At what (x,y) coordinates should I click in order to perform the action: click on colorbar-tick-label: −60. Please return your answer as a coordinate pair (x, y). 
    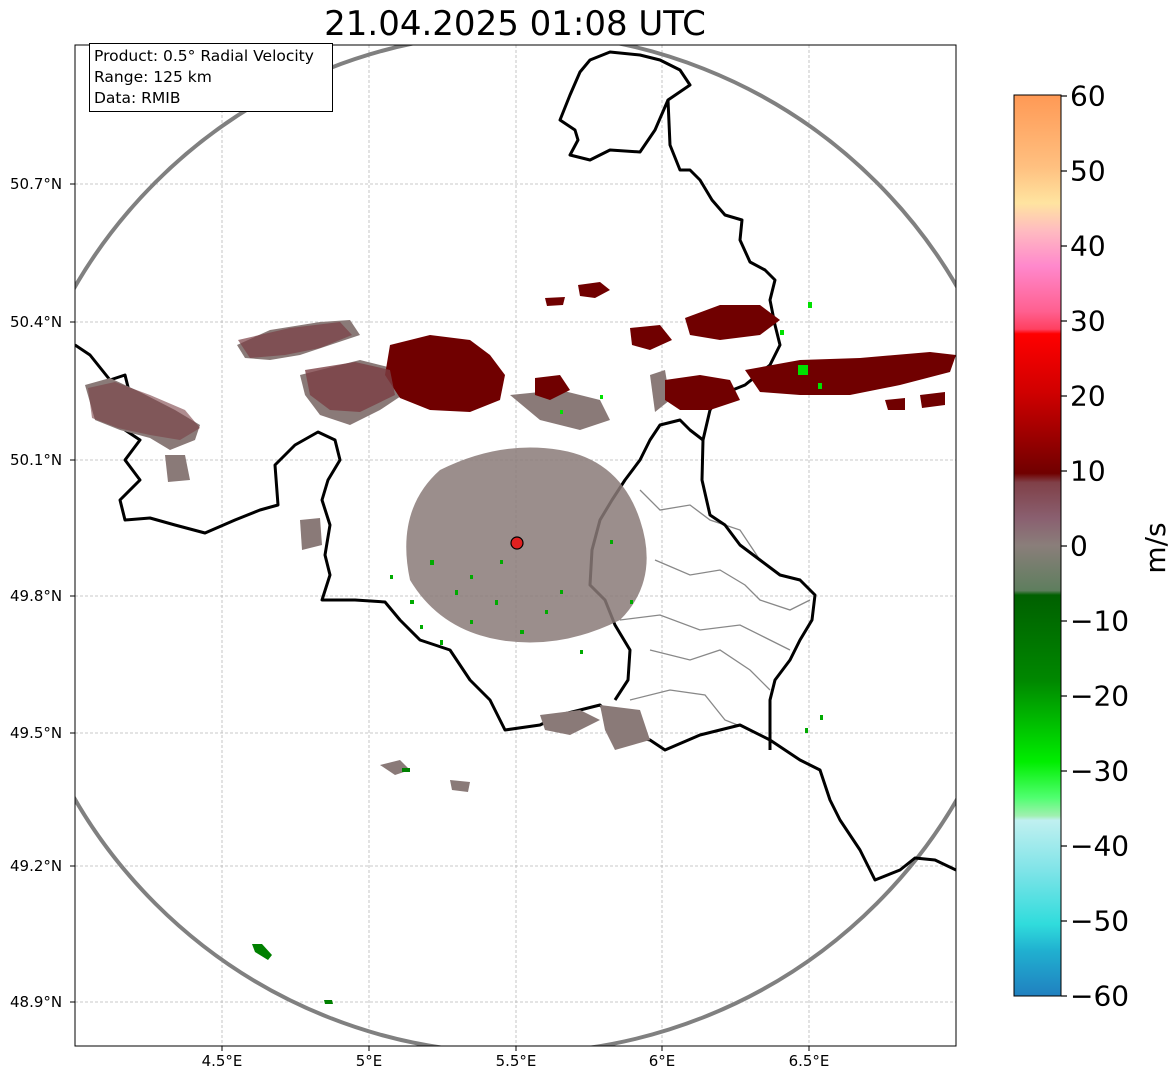
    Looking at the image, I should click on (1100, 996).